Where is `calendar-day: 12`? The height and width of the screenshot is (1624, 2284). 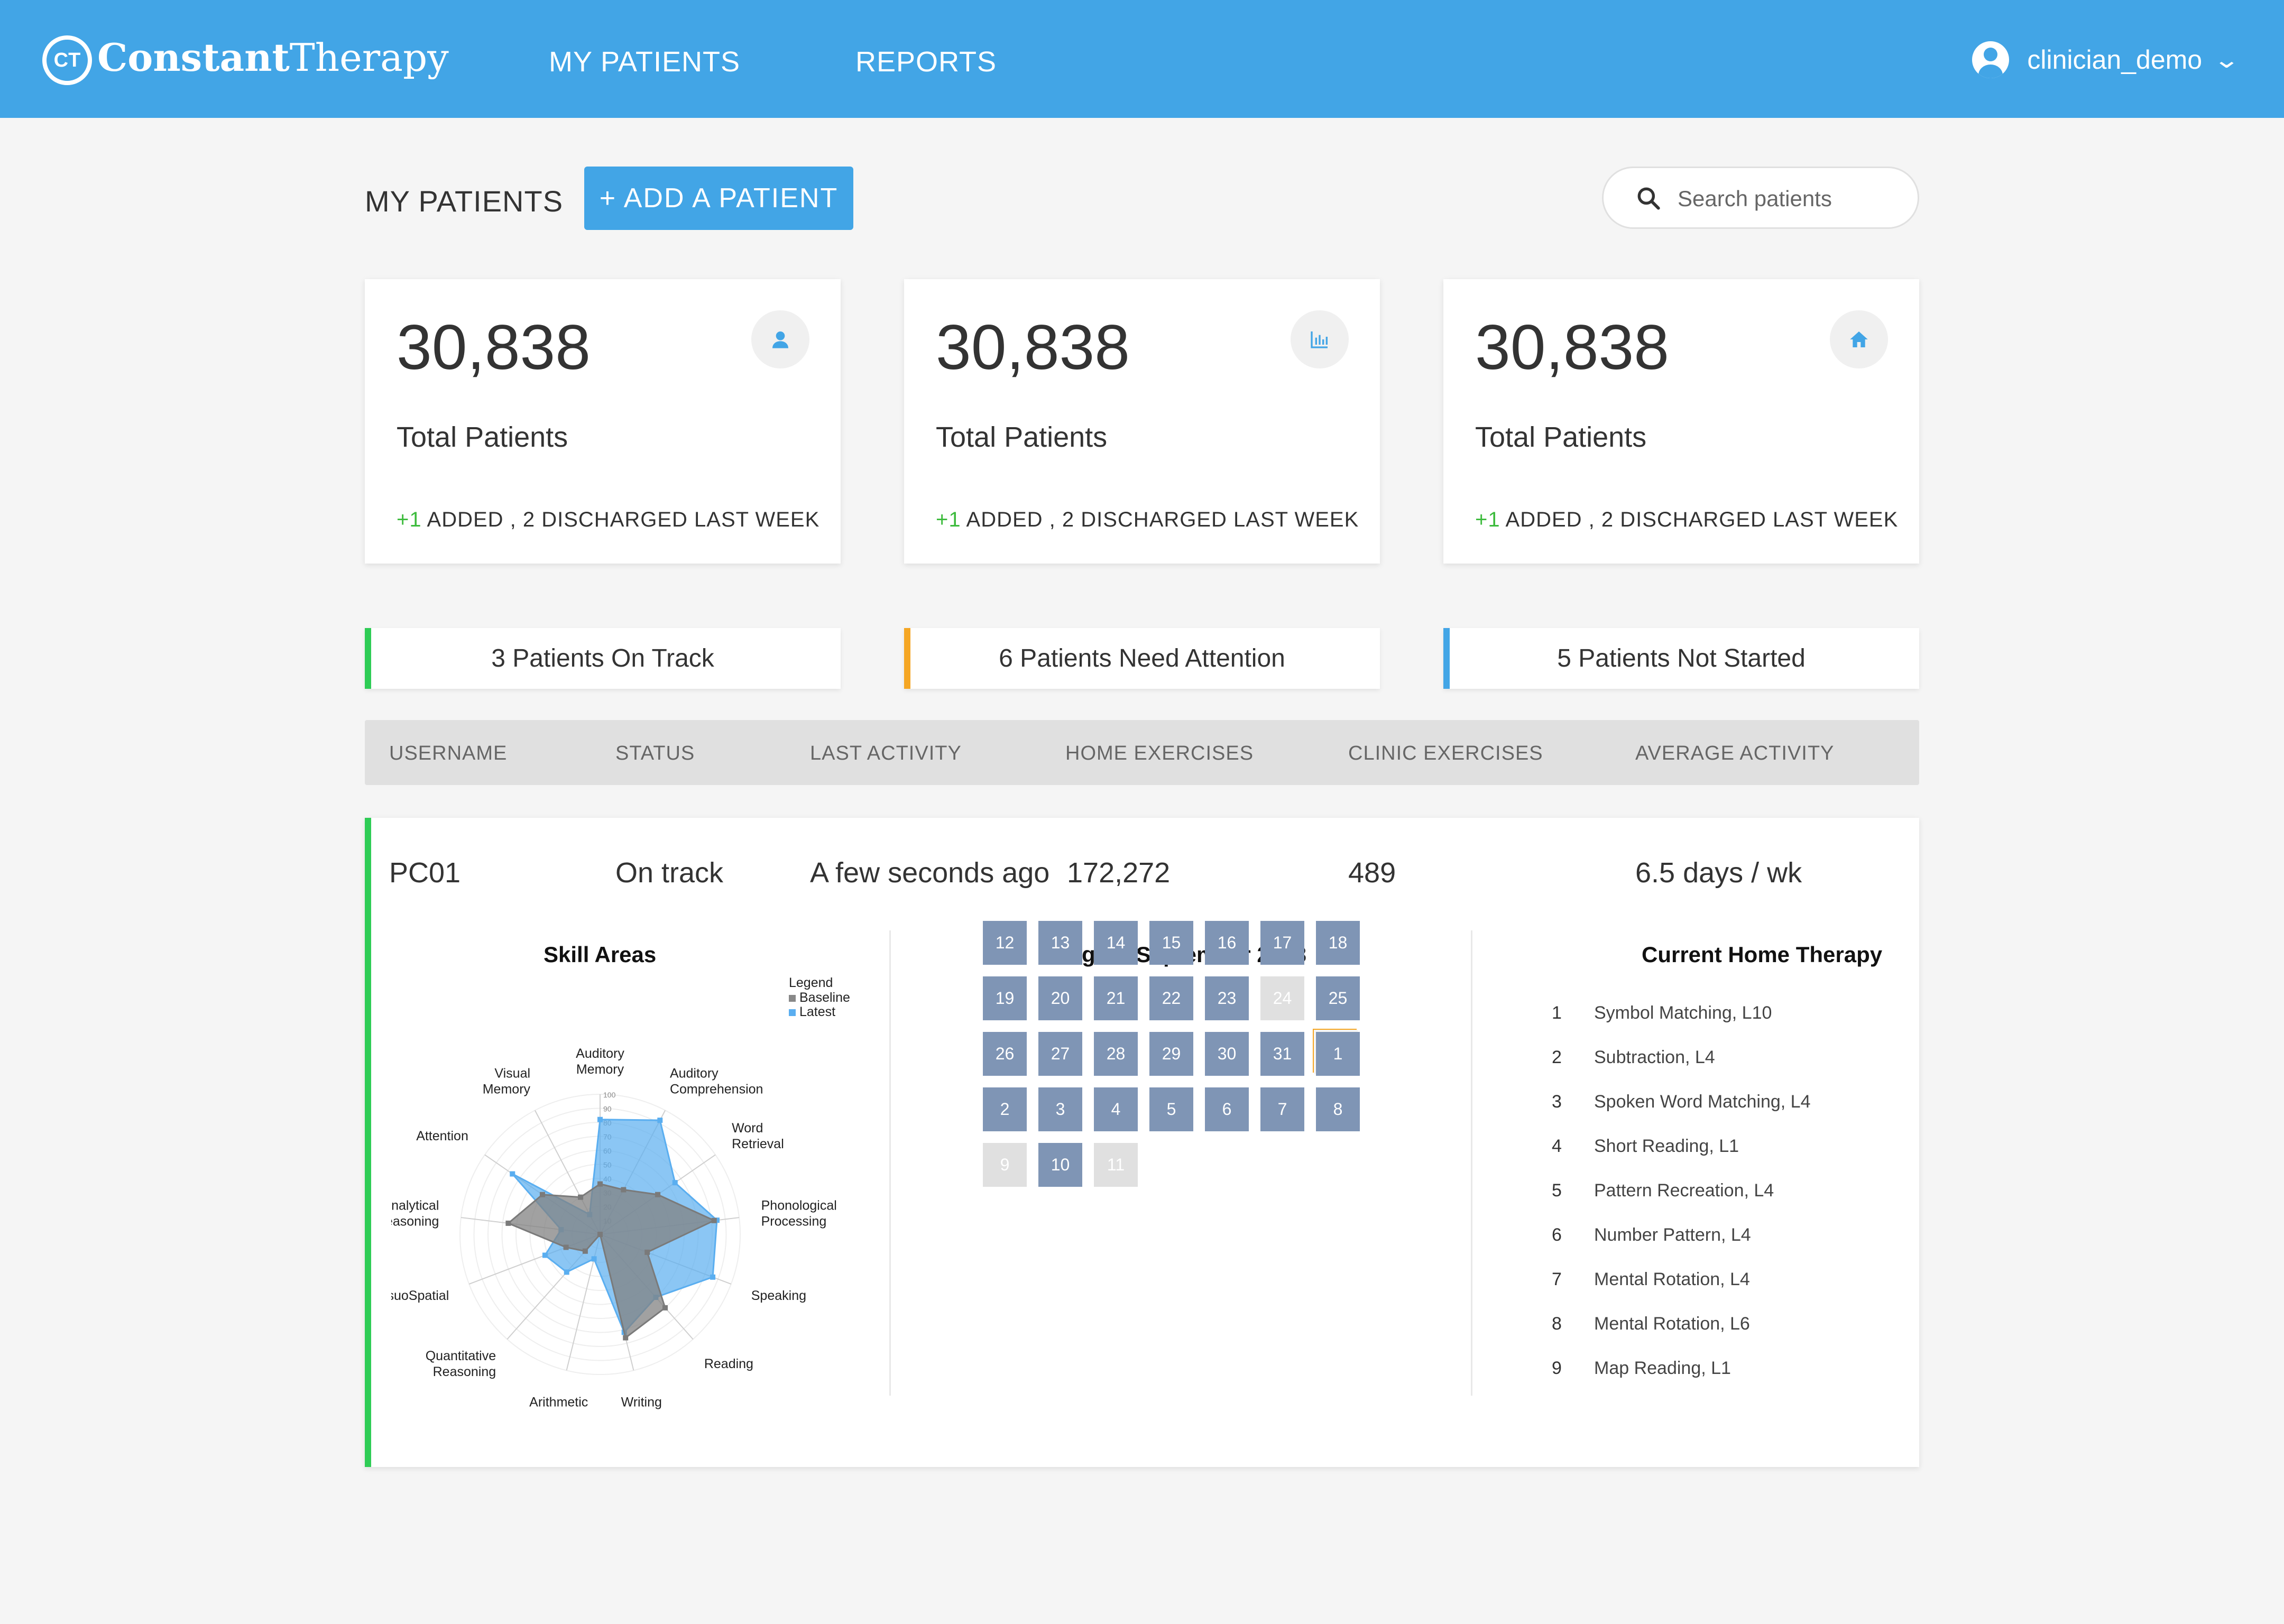
calendar-day: 12 is located at coordinates (1005, 943).